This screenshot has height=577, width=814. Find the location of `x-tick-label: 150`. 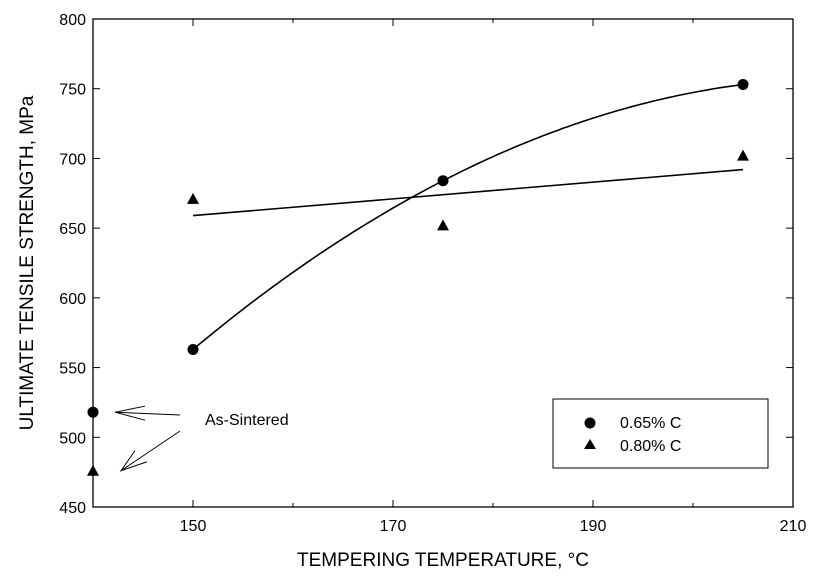

x-tick-label: 150 is located at coordinates (193, 526).